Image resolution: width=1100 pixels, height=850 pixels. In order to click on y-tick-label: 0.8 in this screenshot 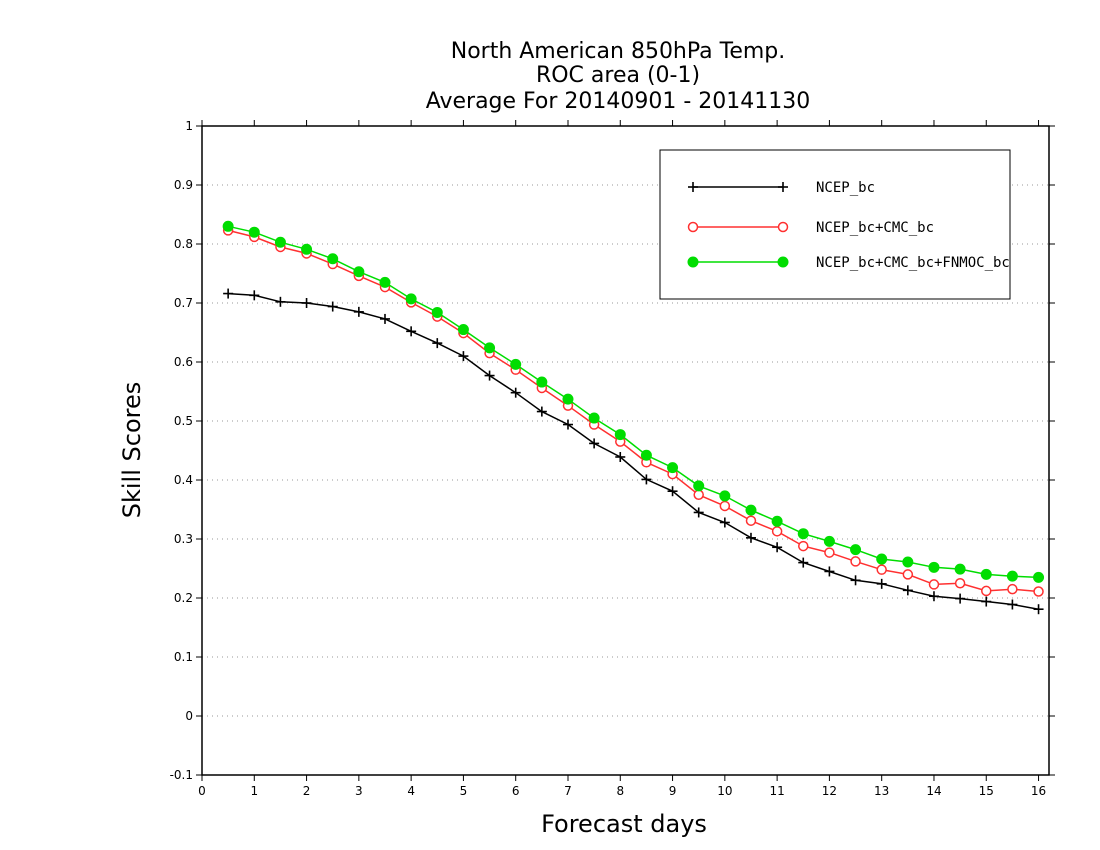, I will do `click(183, 244)`.